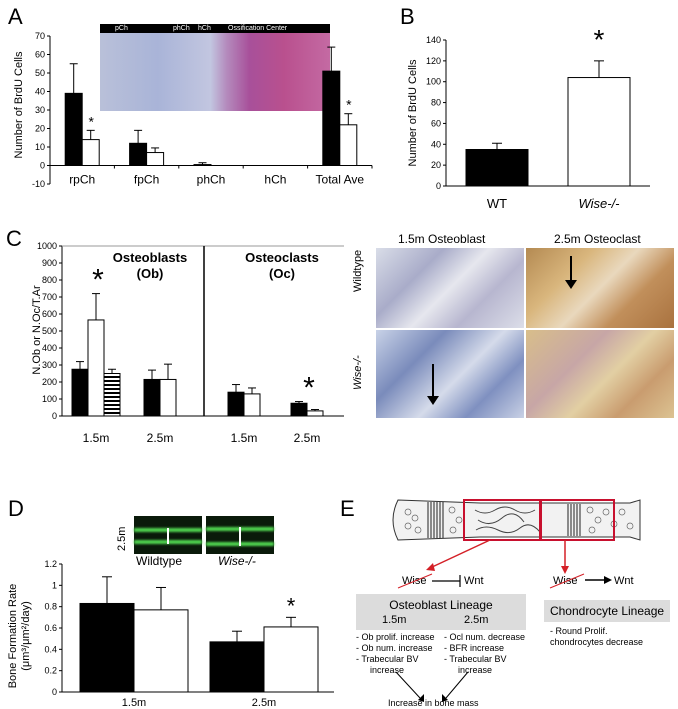  I want to click on histology-label-hch: hCh, so click(204, 28).